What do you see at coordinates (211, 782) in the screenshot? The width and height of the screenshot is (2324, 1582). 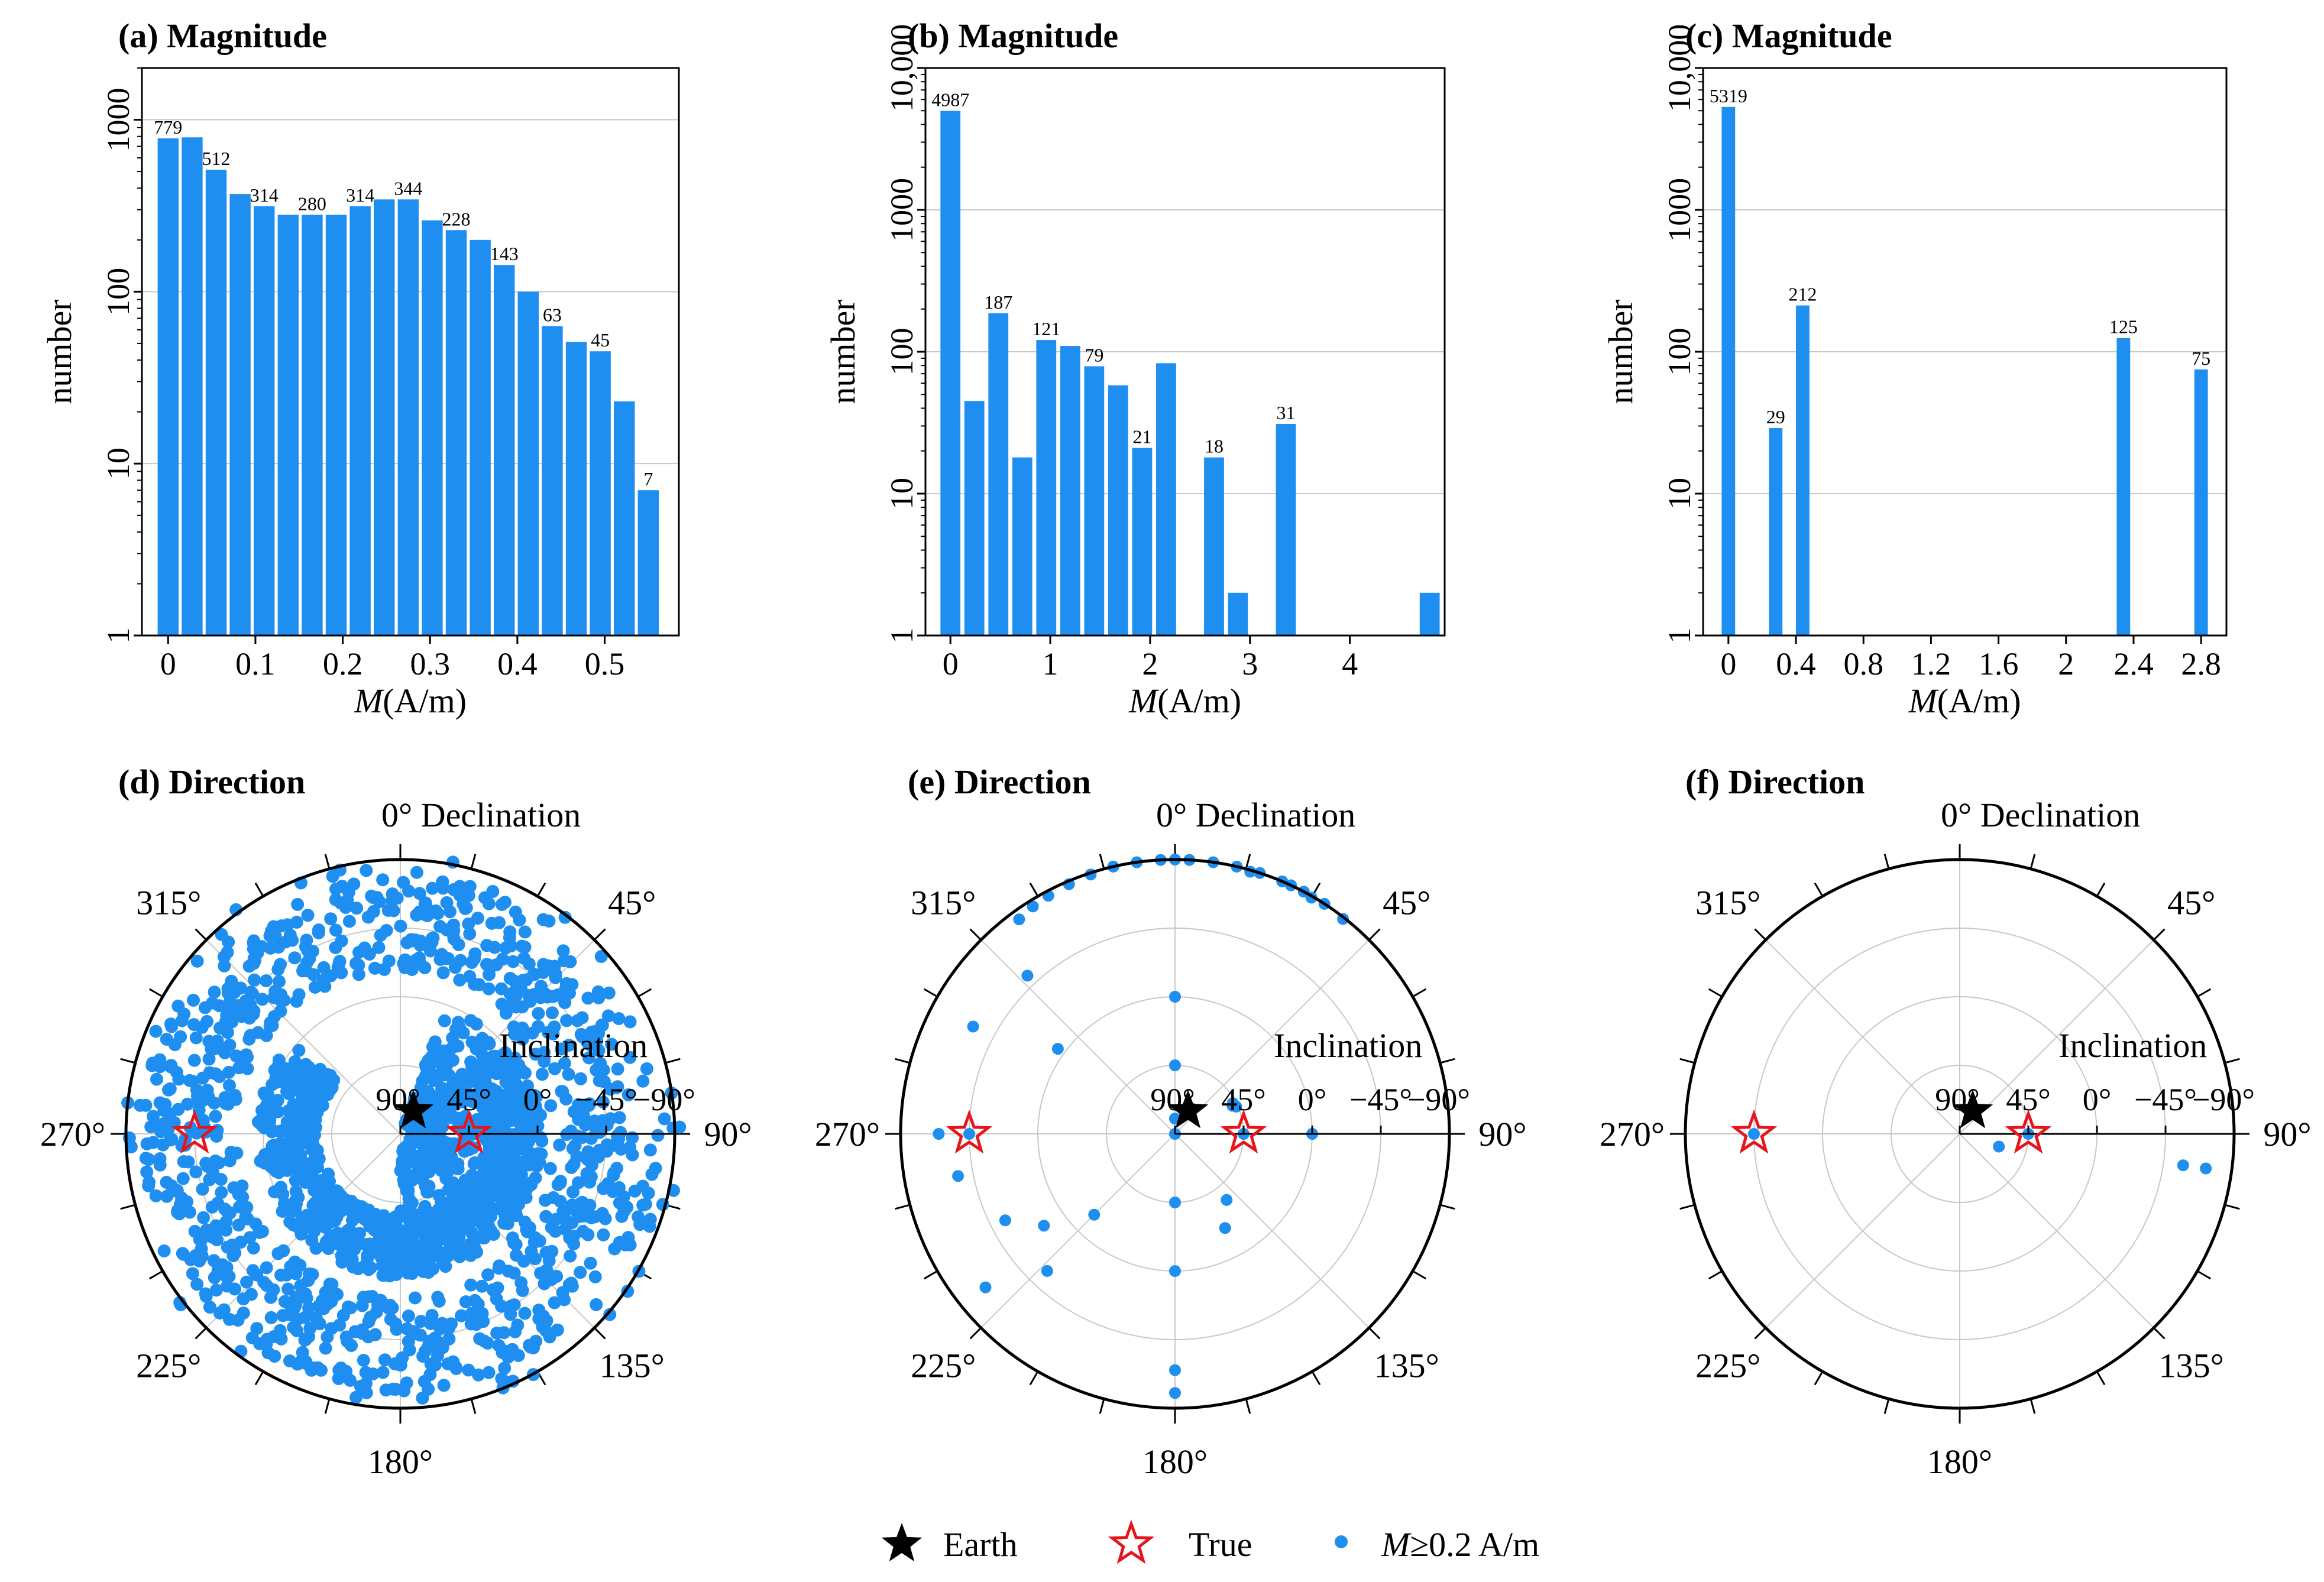 I see `panel-title-d: (d) Direction` at bounding box center [211, 782].